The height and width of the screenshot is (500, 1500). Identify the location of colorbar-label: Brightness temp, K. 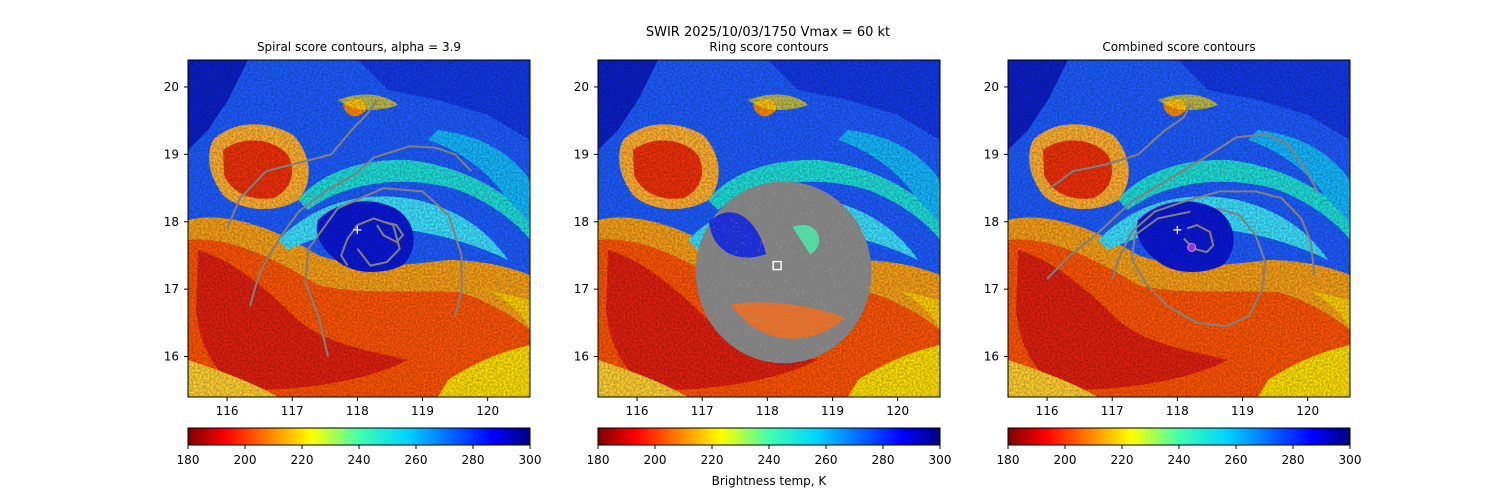
(770, 481).